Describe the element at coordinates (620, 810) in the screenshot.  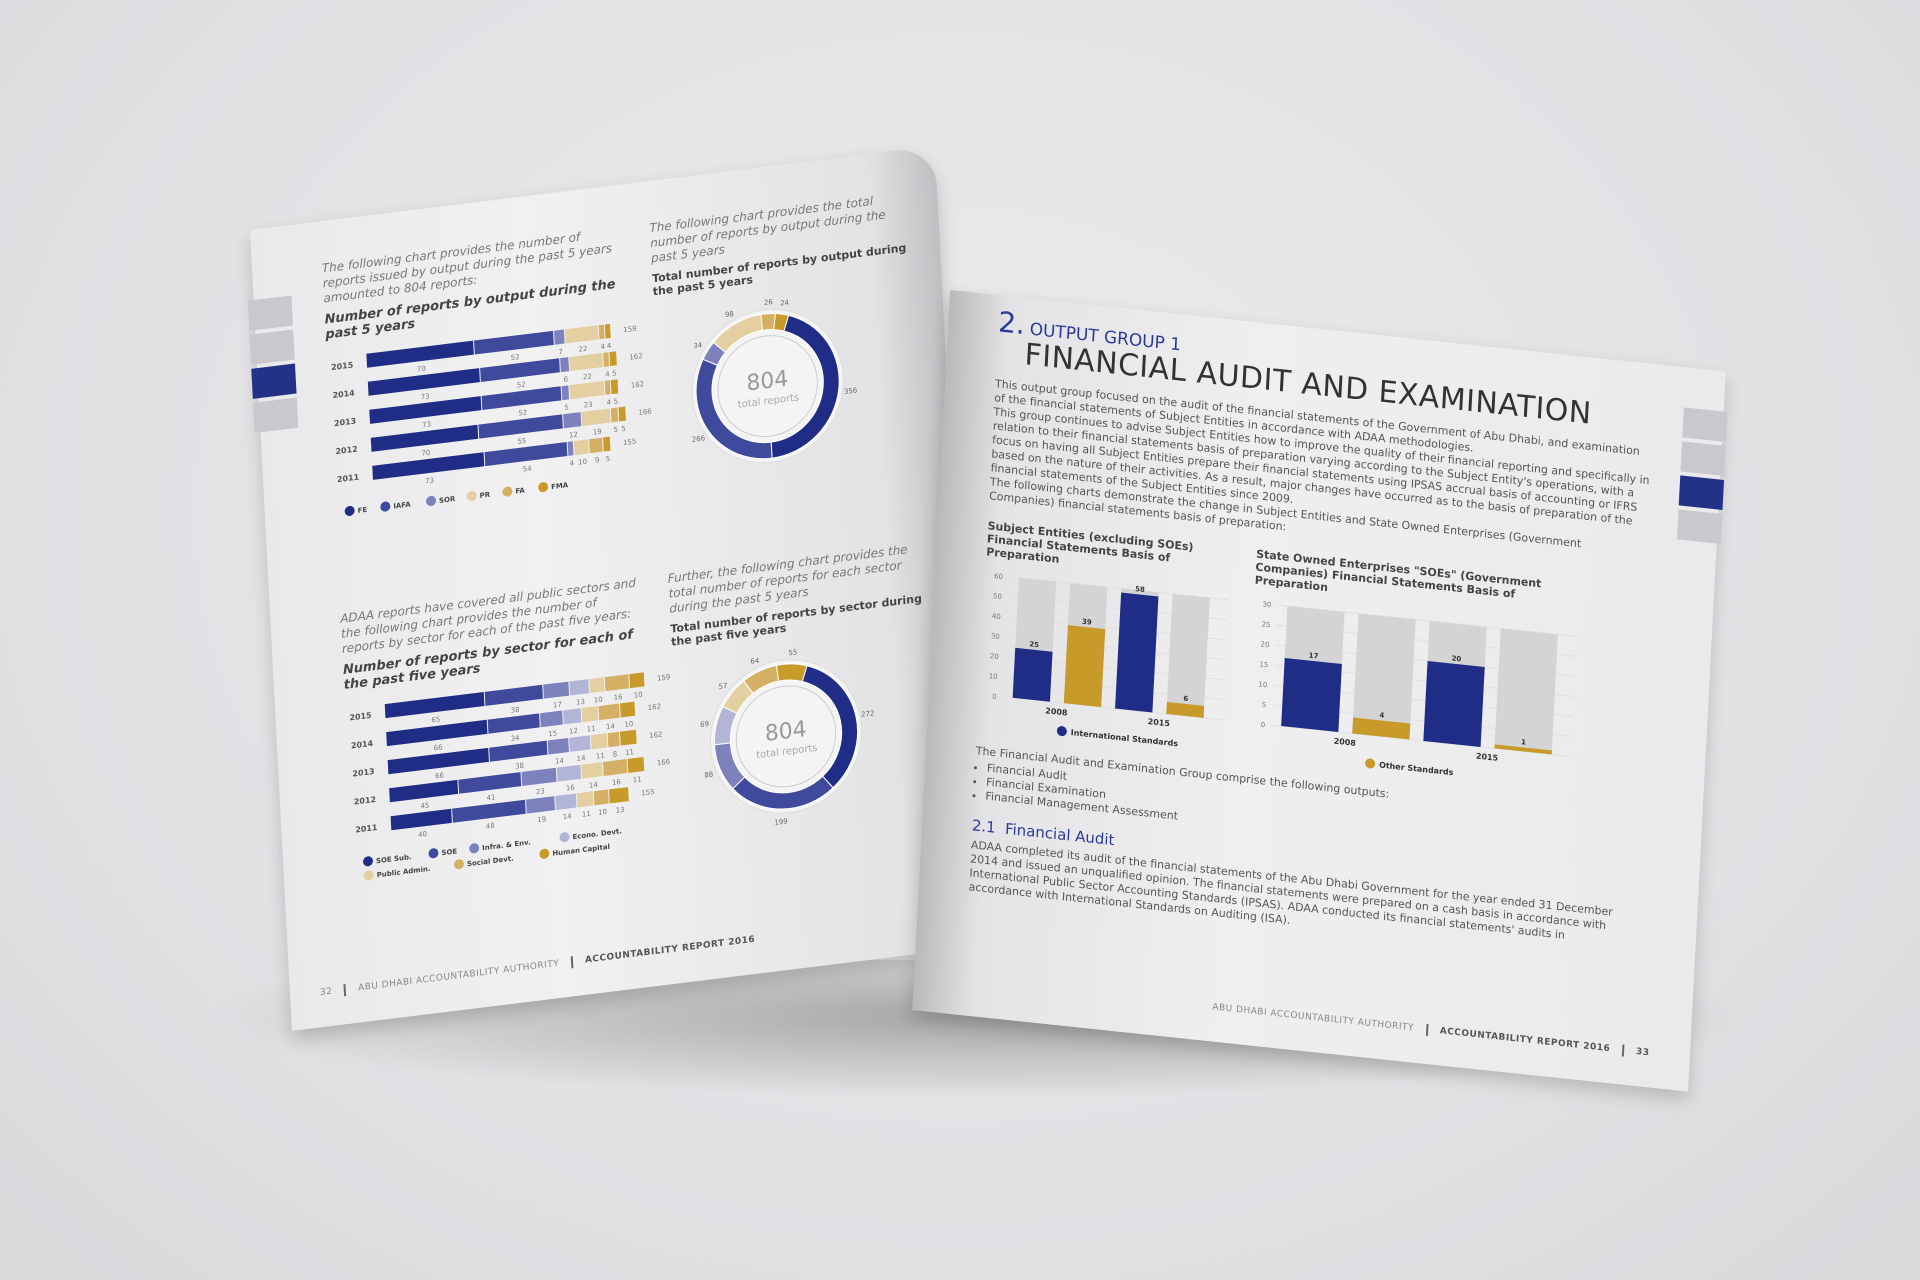
I see `value-label: 13` at that location.